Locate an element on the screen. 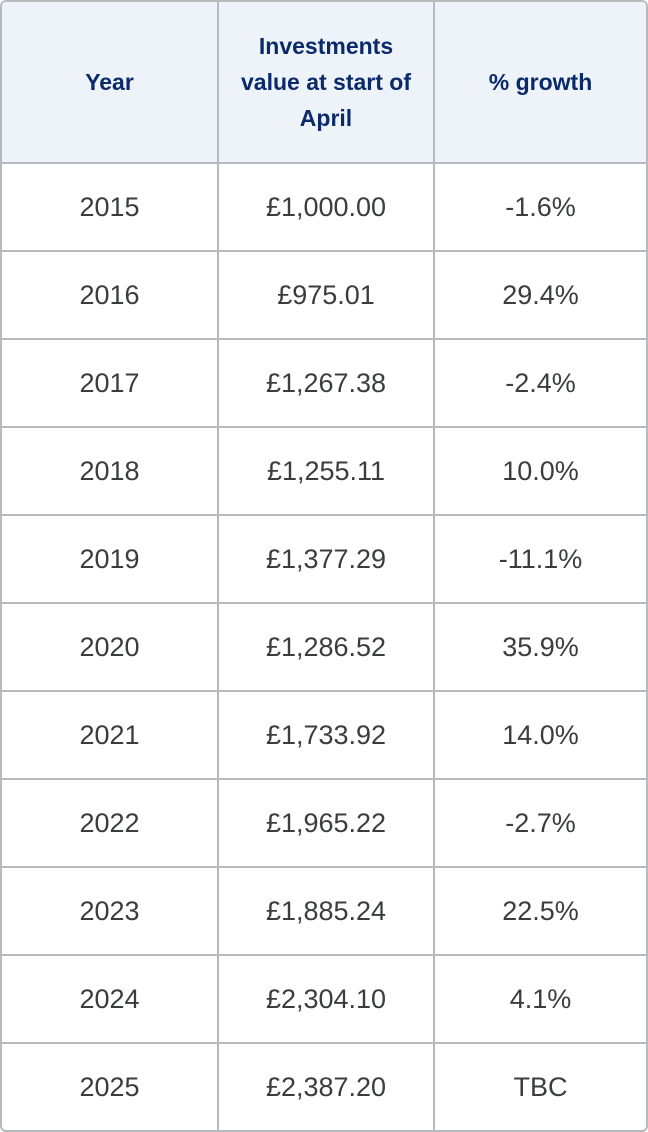 The width and height of the screenshot is (648, 1132). growth-cell: 35.9% is located at coordinates (540, 647).